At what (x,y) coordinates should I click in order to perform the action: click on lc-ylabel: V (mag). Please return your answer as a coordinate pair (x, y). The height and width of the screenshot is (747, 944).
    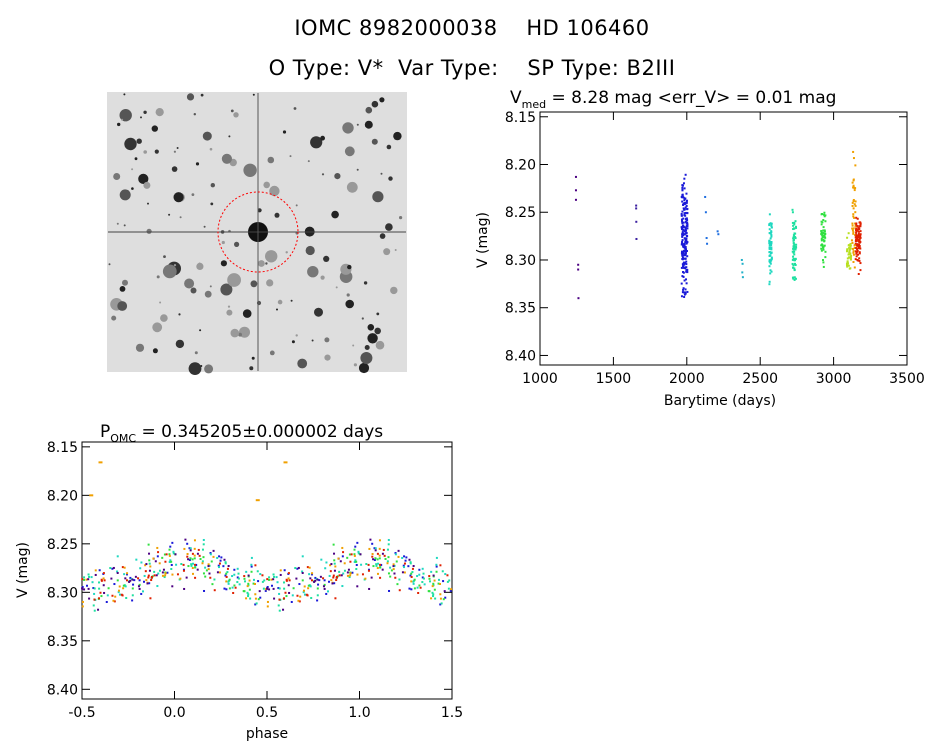
    Looking at the image, I should click on (483, 240).